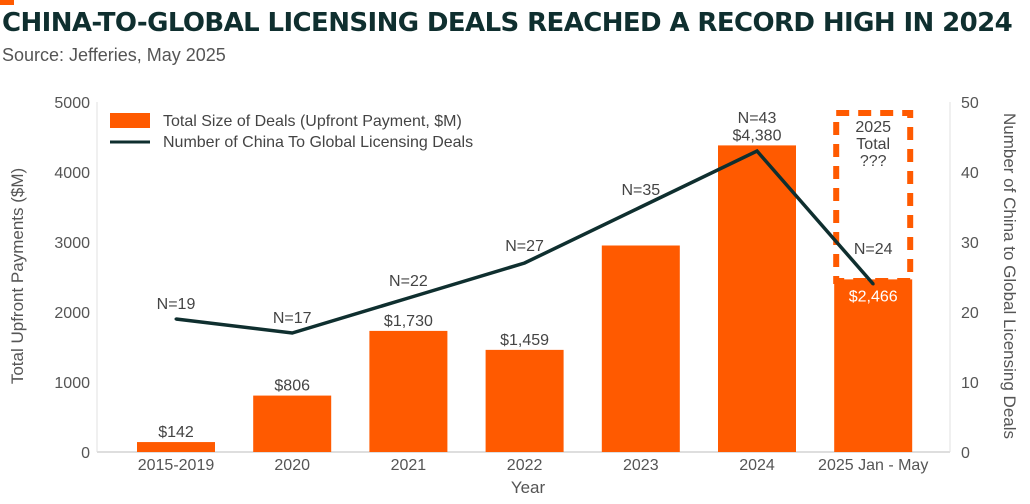 This screenshot has height=504, width=1030. I want to click on bar-value-label: $806, so click(292, 386).